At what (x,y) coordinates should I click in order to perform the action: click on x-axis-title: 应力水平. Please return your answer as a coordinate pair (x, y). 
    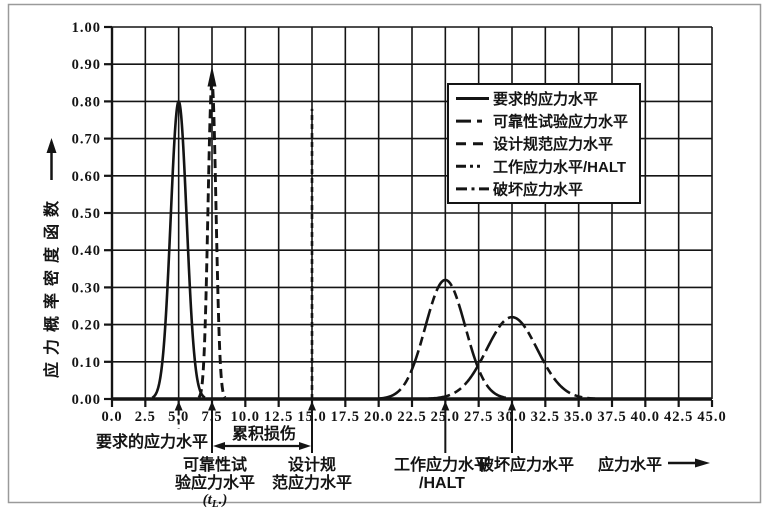
    Looking at the image, I should click on (630, 464).